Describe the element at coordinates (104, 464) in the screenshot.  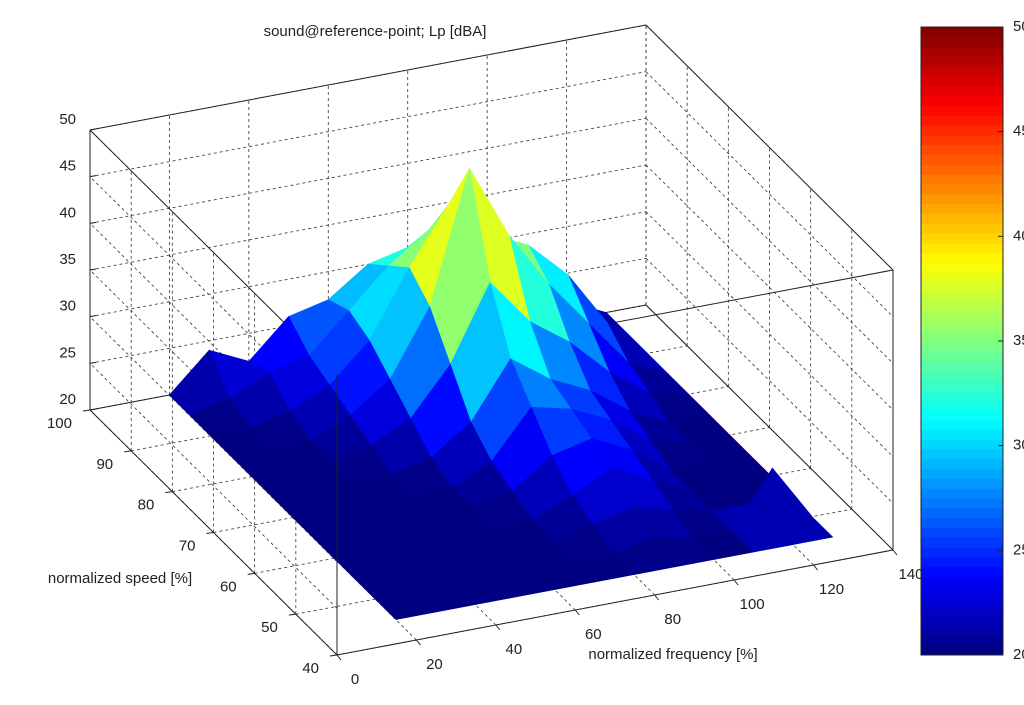
I see `y-tick-label: 90` at that location.